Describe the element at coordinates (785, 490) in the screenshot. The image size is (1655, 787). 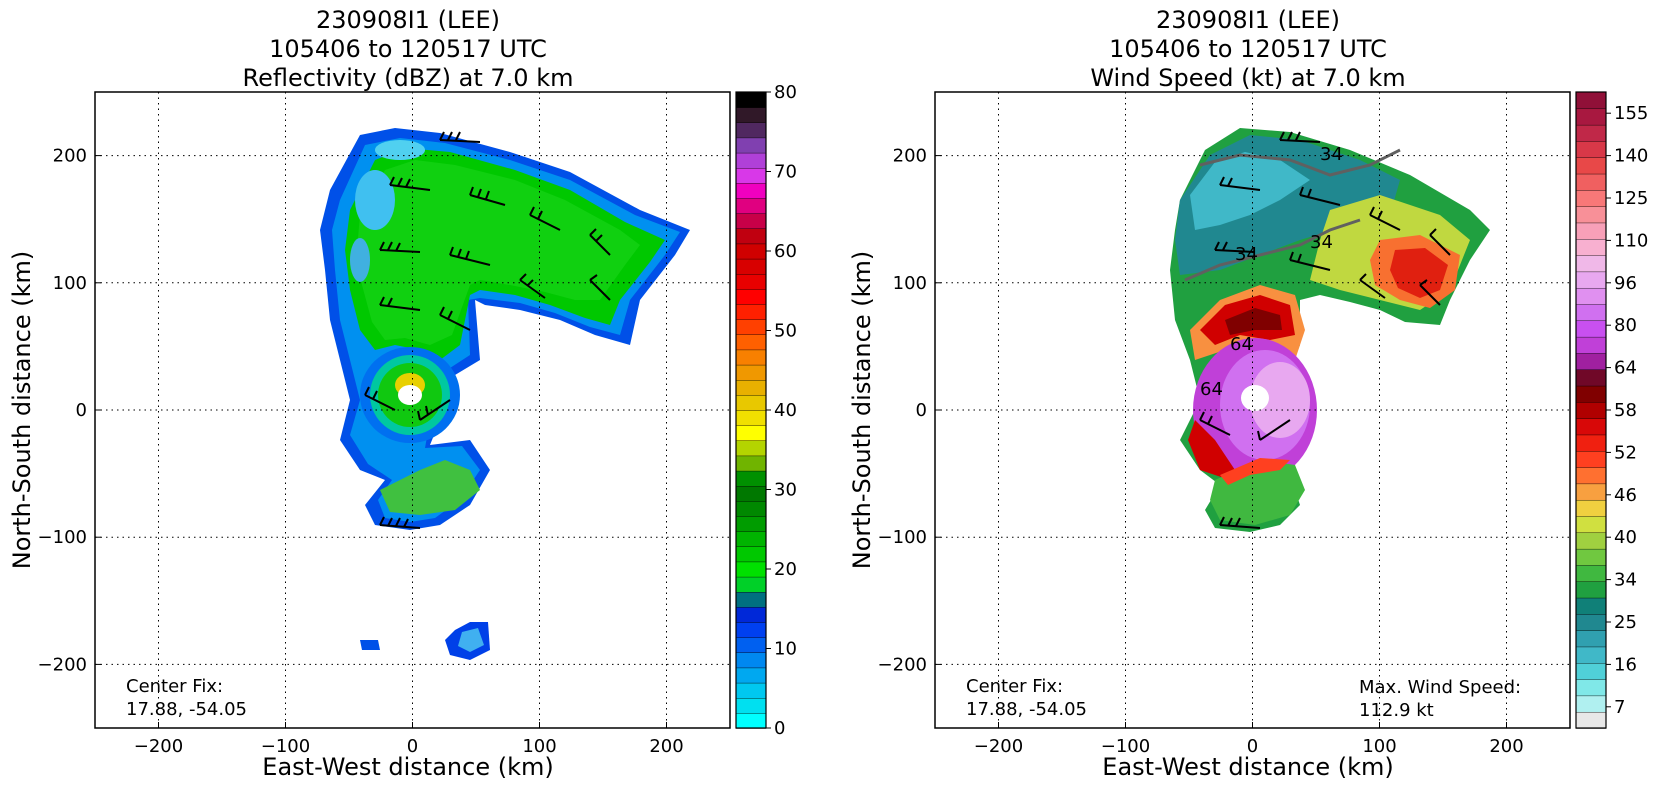
I see `colorbar-tick-label: 30` at that location.